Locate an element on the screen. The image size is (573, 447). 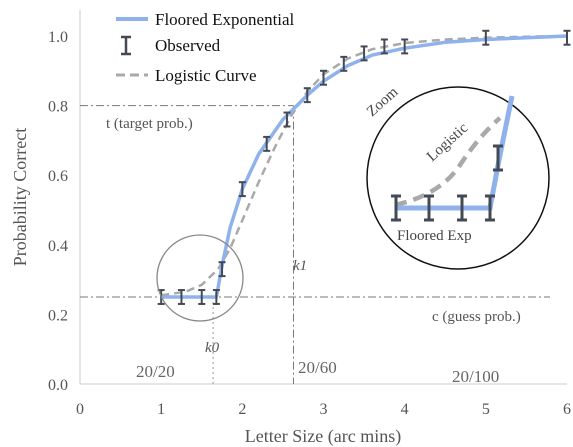
y-tick-label: 0.2 is located at coordinates (58, 315).